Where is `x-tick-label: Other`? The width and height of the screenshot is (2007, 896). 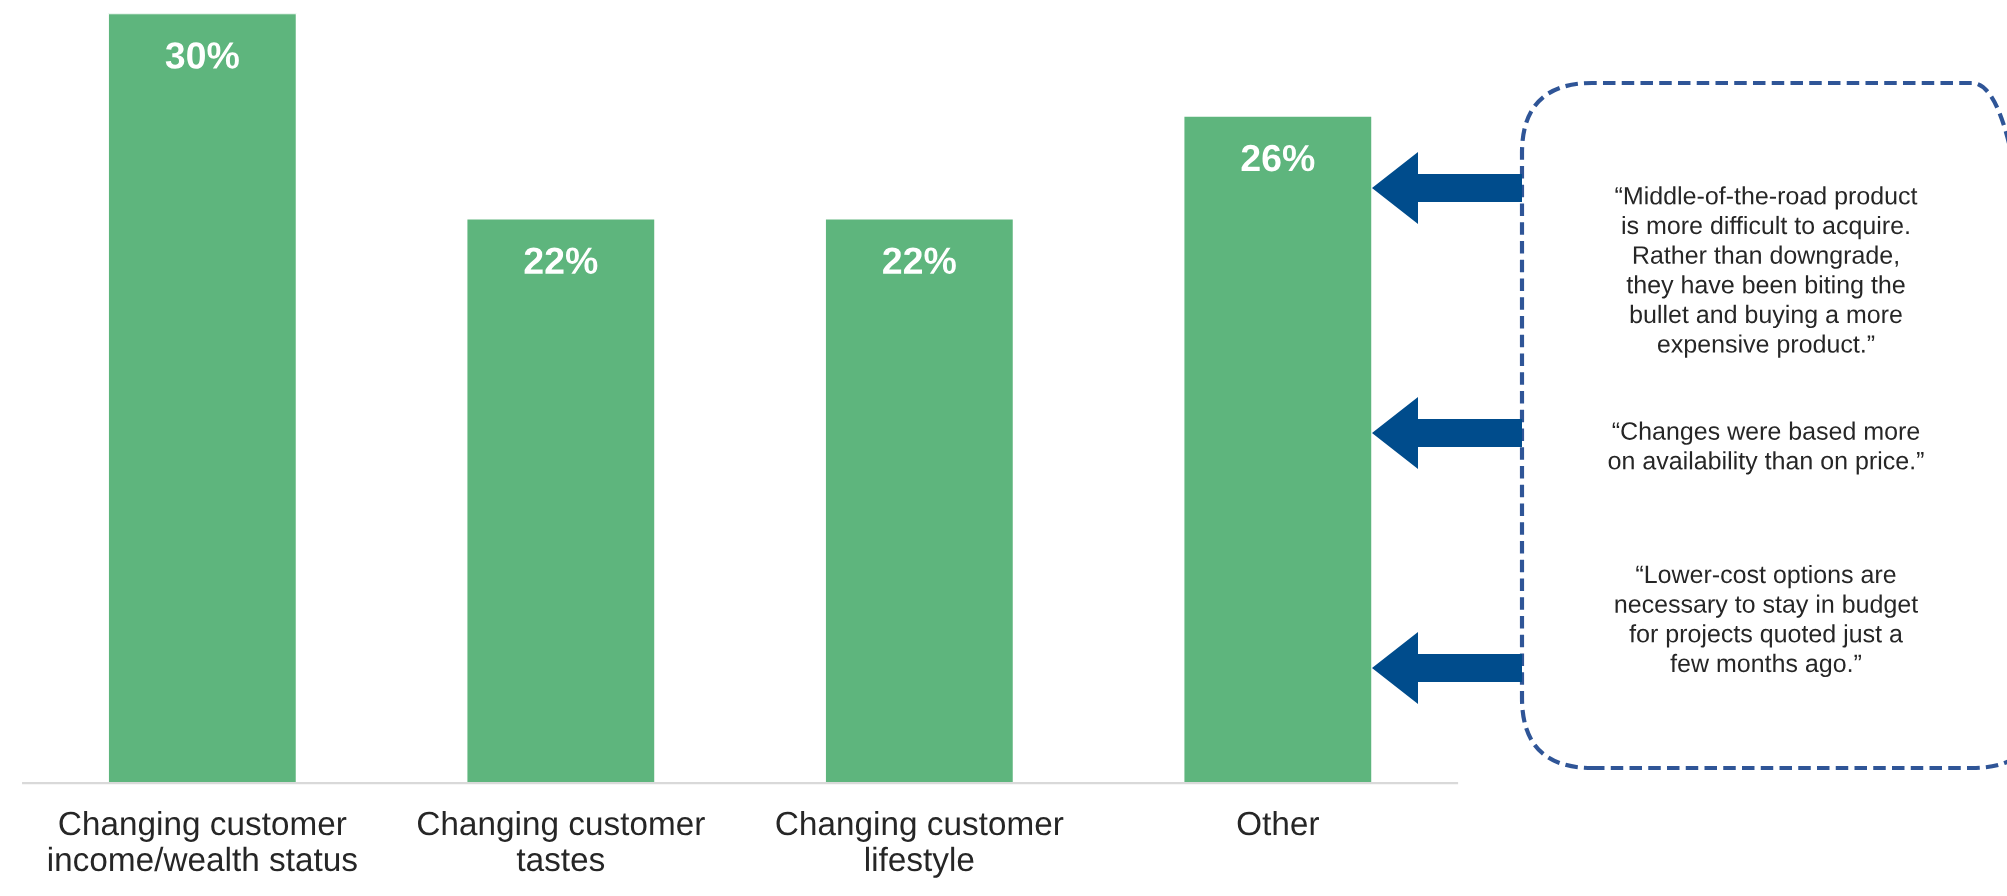 x-tick-label: Other is located at coordinates (1278, 823).